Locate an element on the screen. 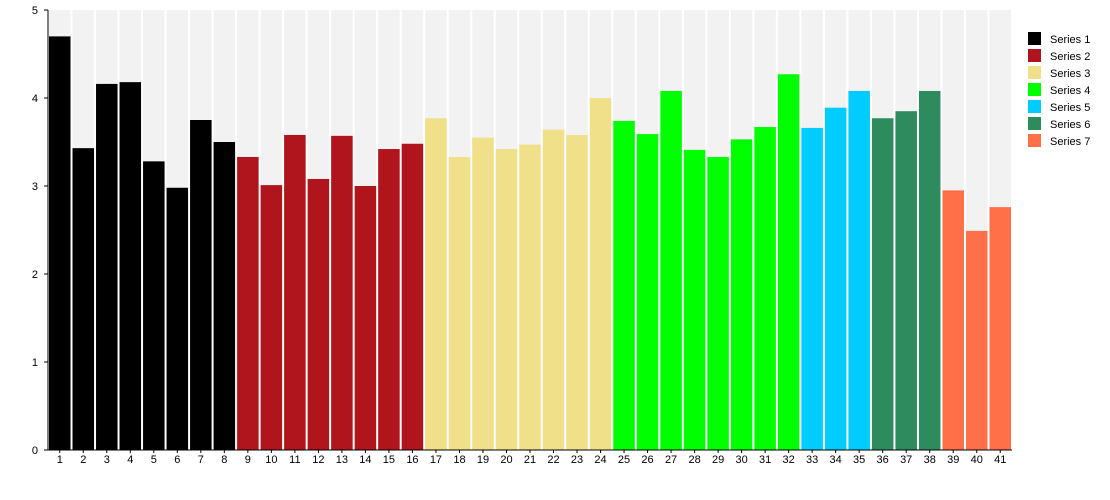 This screenshot has height=500, width=1110. x-tick-label: 17 is located at coordinates (436, 460).